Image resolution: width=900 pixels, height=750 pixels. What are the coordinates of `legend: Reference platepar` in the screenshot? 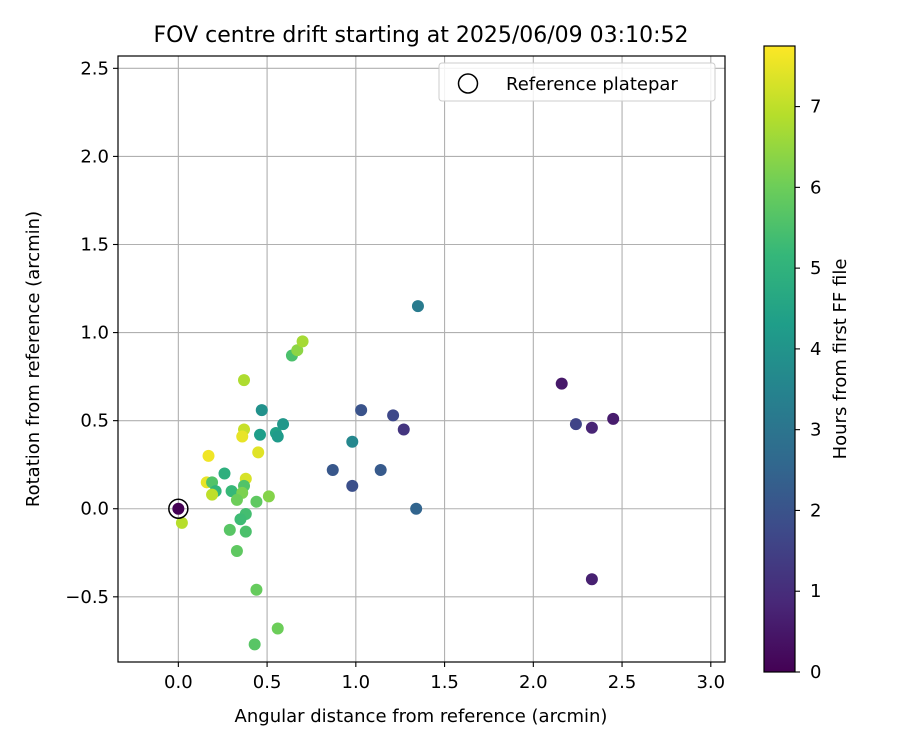 It's located at (577, 82).